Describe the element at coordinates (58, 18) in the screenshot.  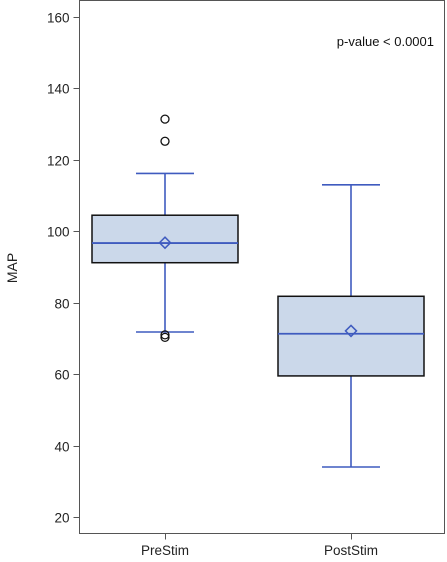
I see `y-tick-label: 160` at that location.